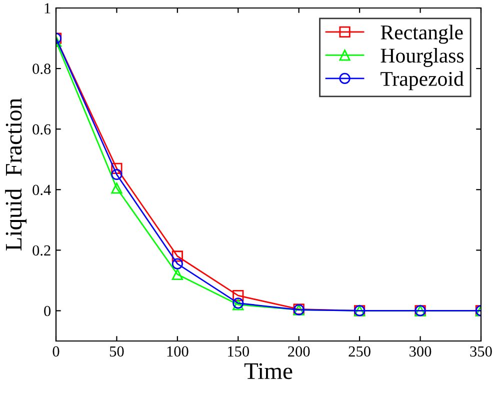 This screenshot has width=495, height=402. What do you see at coordinates (41, 129) in the screenshot?
I see `y-tick-label: 0.6` at bounding box center [41, 129].